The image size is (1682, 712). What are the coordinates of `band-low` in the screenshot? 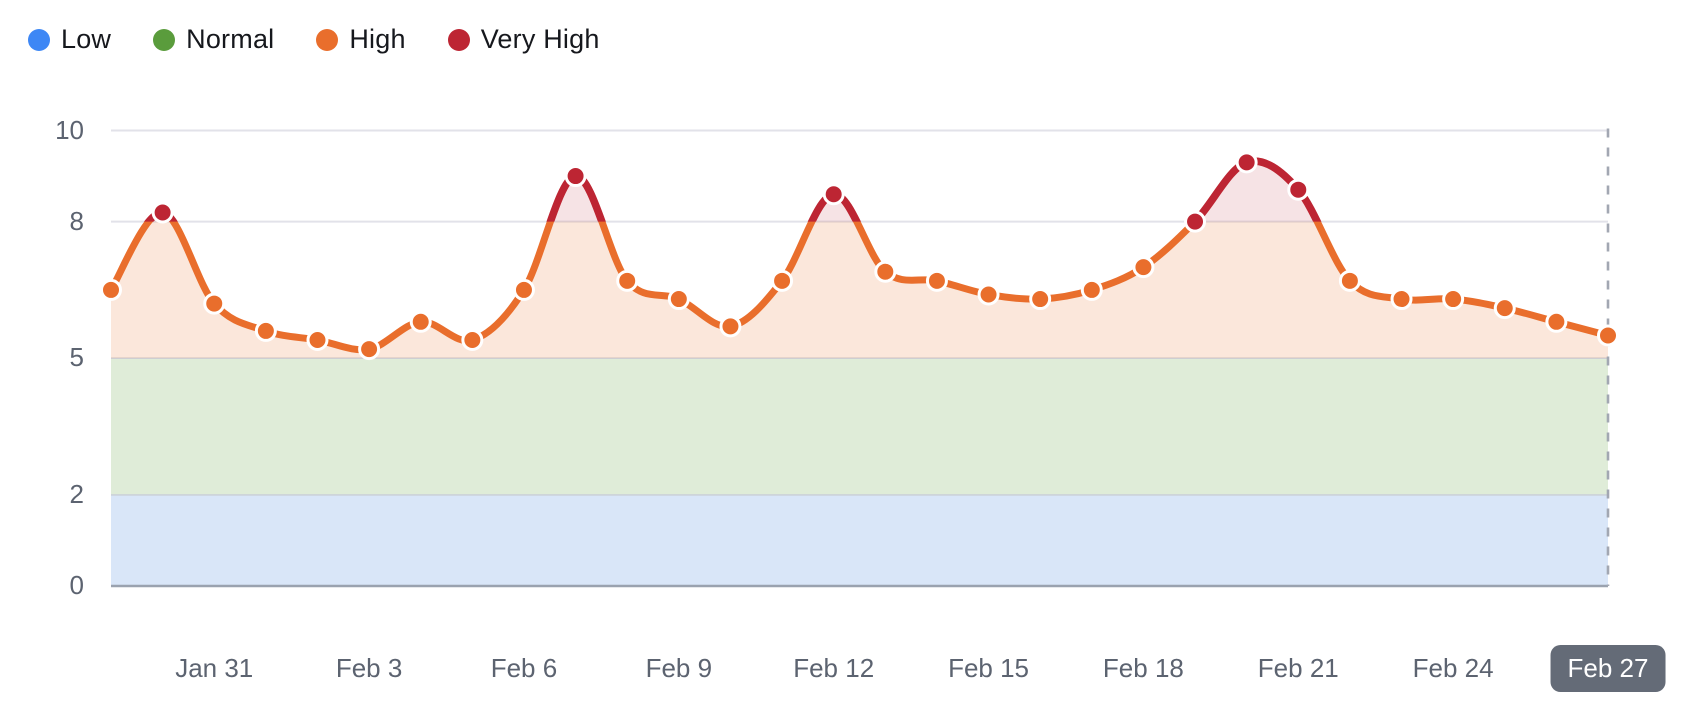 It's located at (859, 540).